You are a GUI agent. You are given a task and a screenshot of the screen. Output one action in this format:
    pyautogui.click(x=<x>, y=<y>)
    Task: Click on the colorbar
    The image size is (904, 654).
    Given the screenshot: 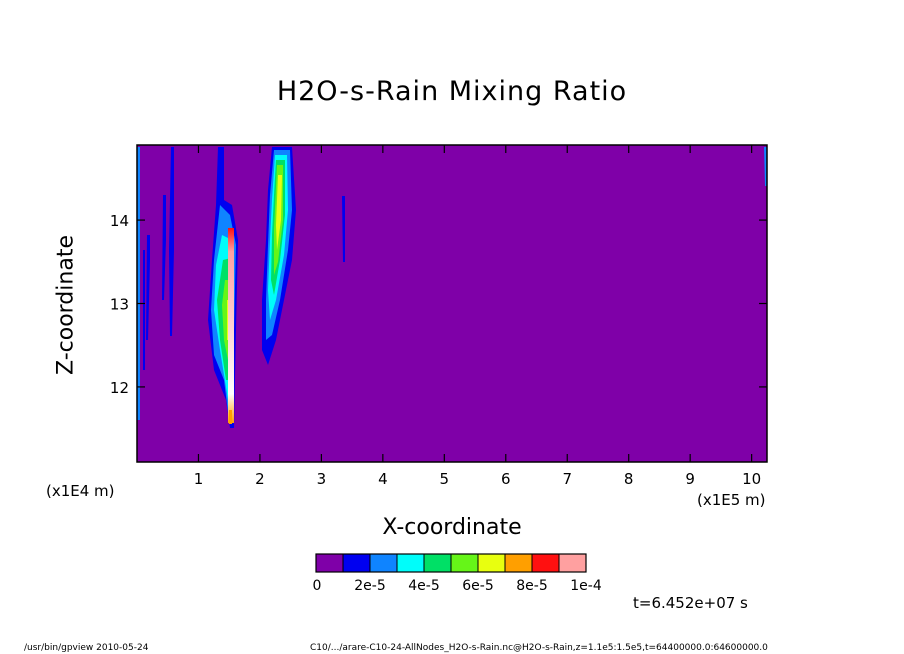 What is the action you would take?
    pyautogui.click(x=451, y=563)
    